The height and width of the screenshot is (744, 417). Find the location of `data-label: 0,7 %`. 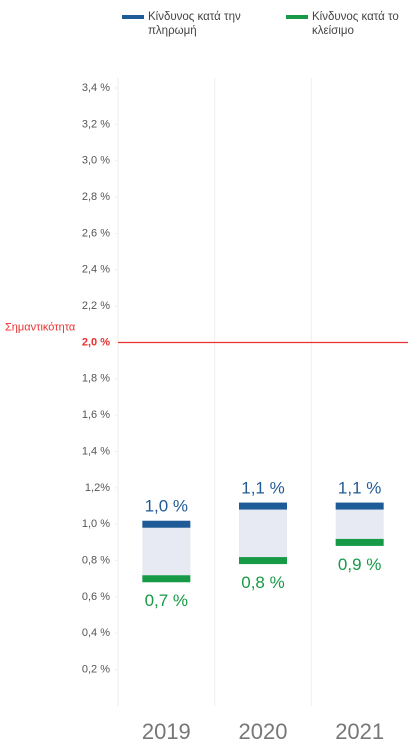

data-label: 0,7 % is located at coordinates (166, 600).